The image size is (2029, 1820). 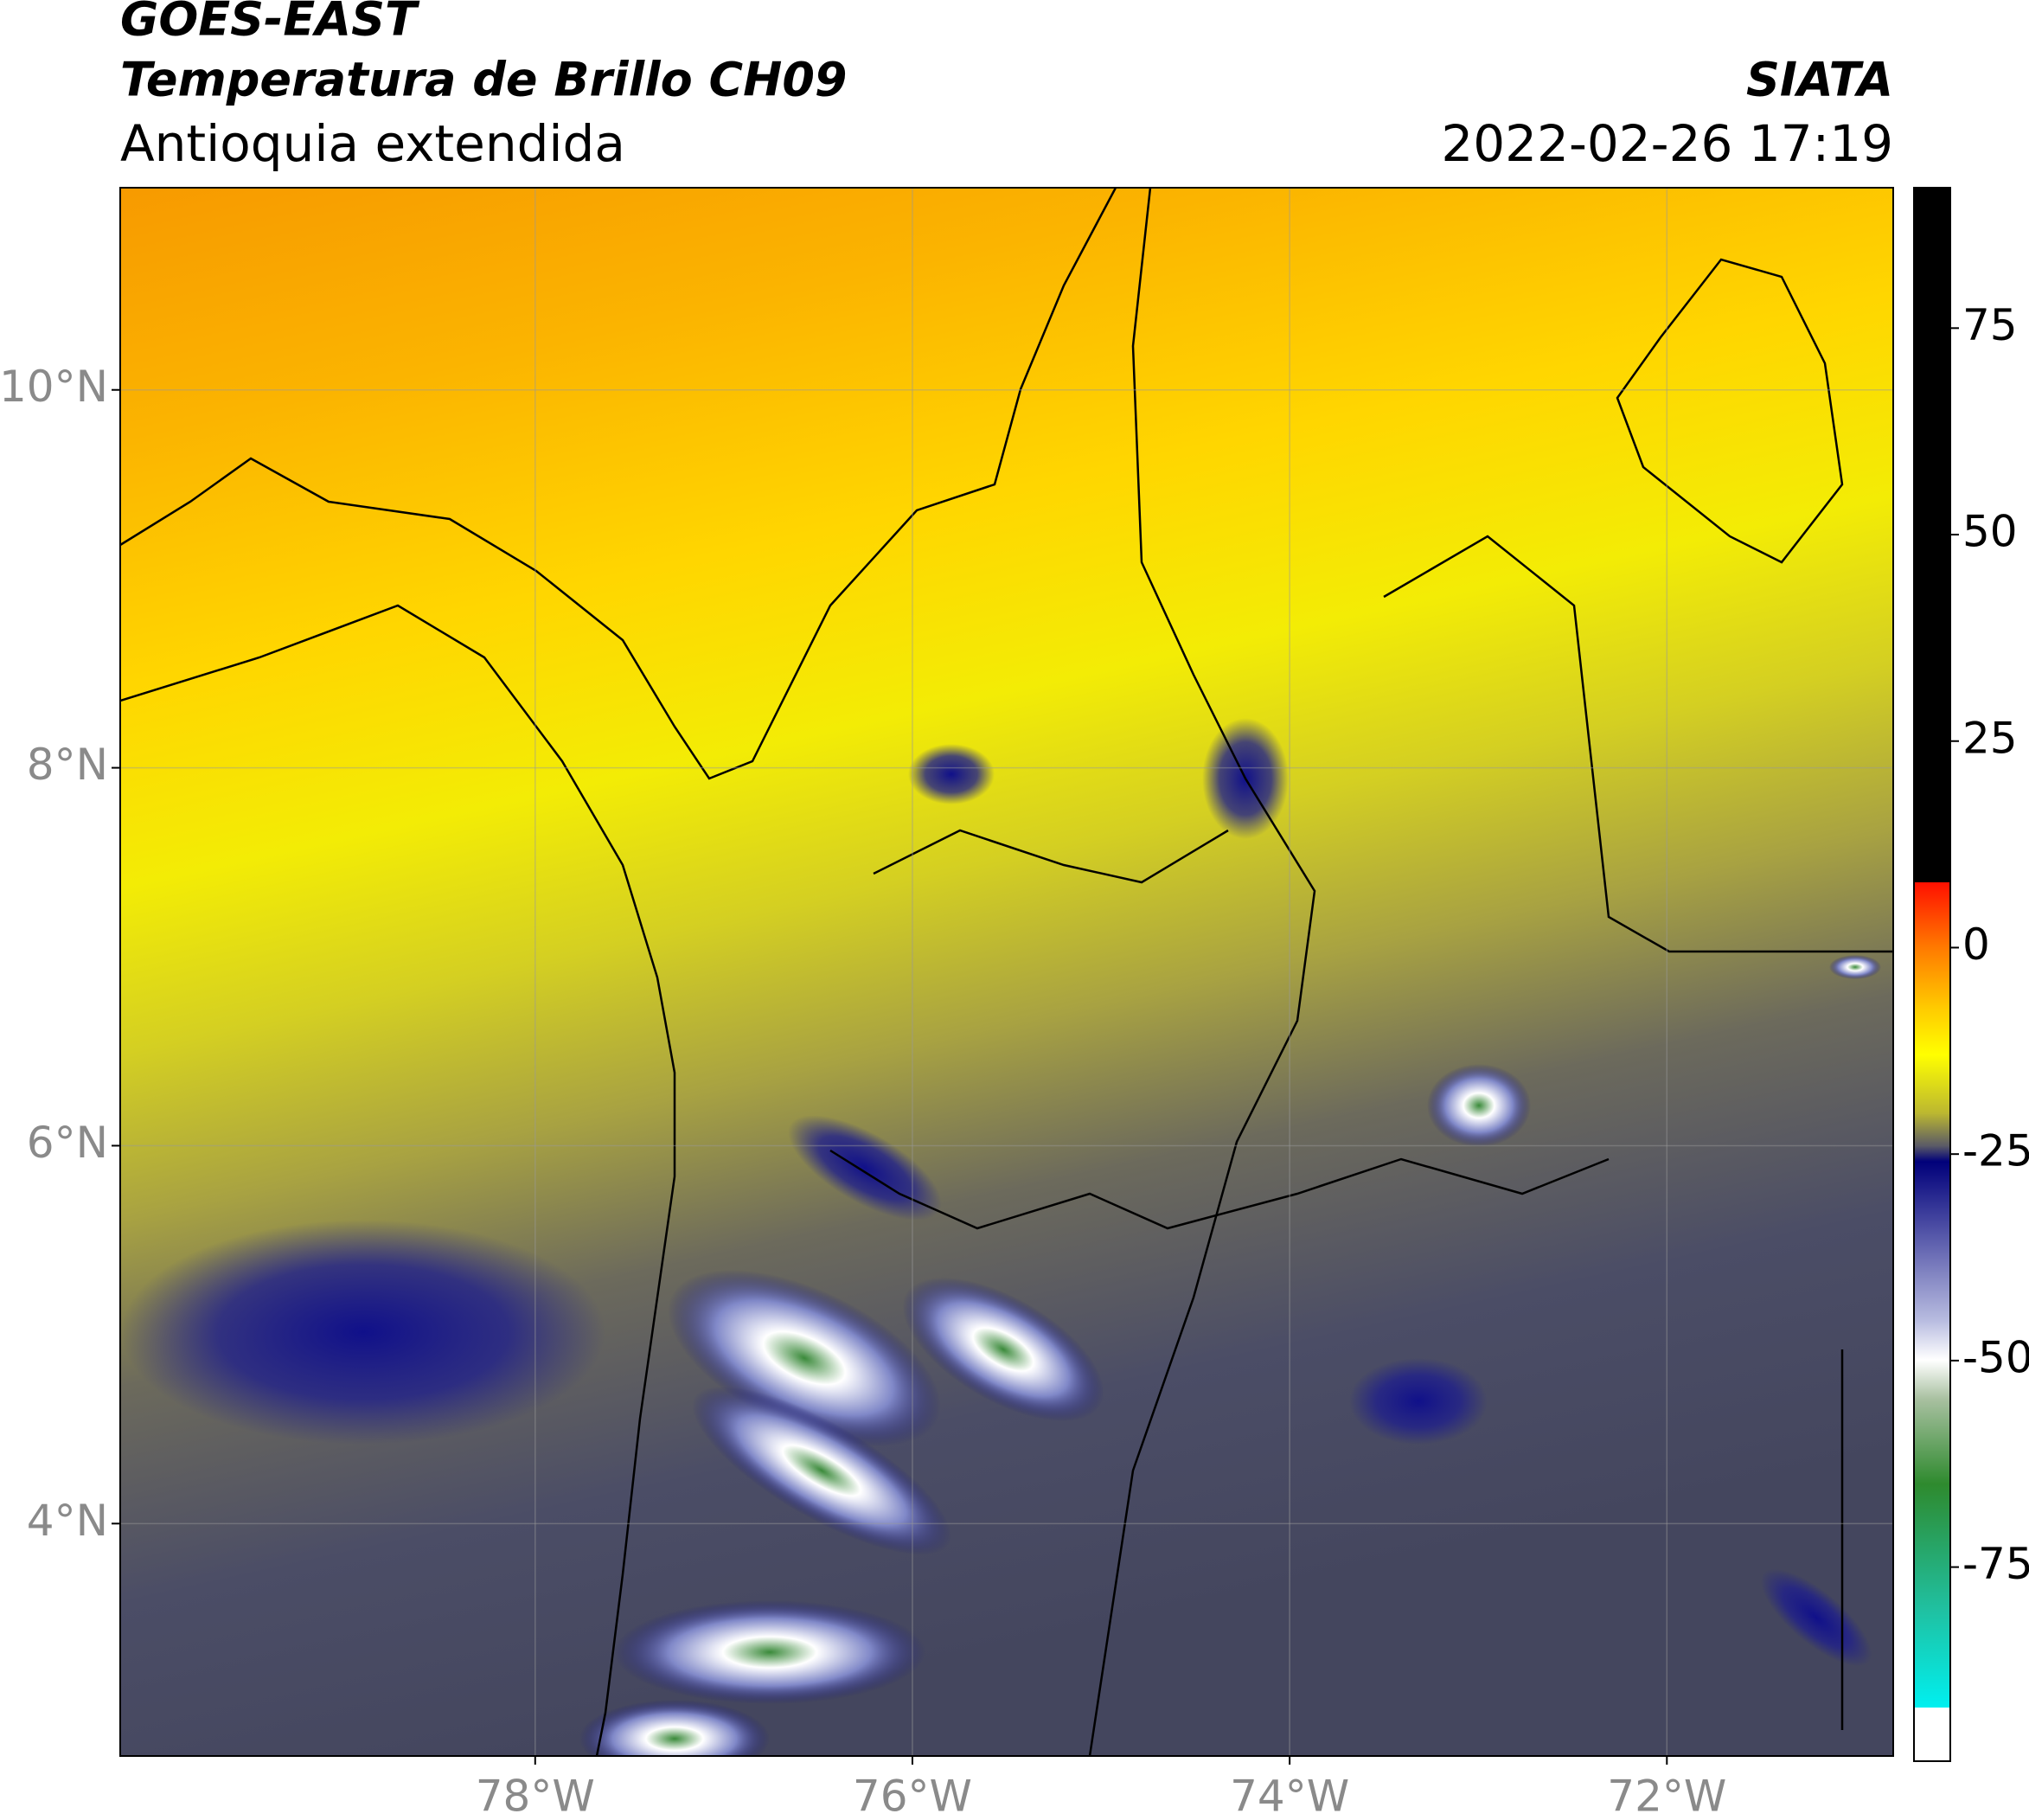 I want to click on colorbar-tick-label: 75, so click(x=1990, y=325).